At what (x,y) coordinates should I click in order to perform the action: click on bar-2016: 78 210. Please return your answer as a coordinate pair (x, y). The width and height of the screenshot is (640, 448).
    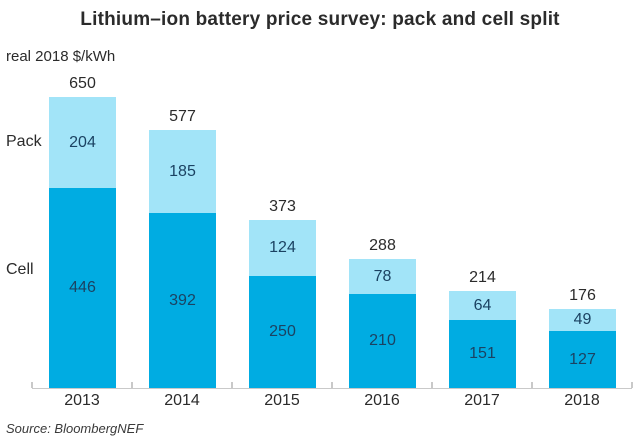
    Looking at the image, I should click on (382, 323).